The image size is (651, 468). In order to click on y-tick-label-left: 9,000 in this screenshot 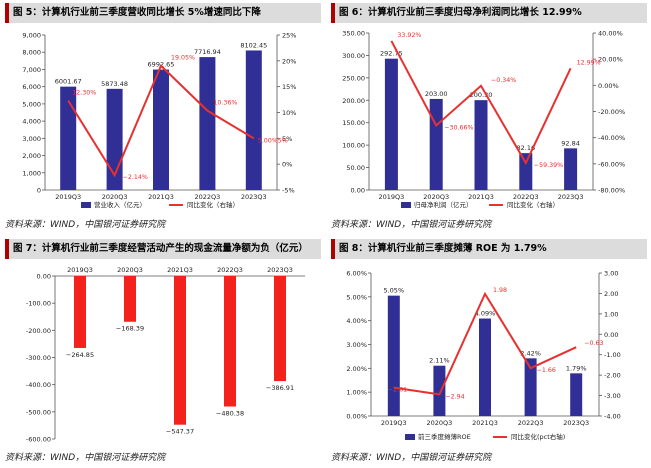, I will do `click(31, 36)`.